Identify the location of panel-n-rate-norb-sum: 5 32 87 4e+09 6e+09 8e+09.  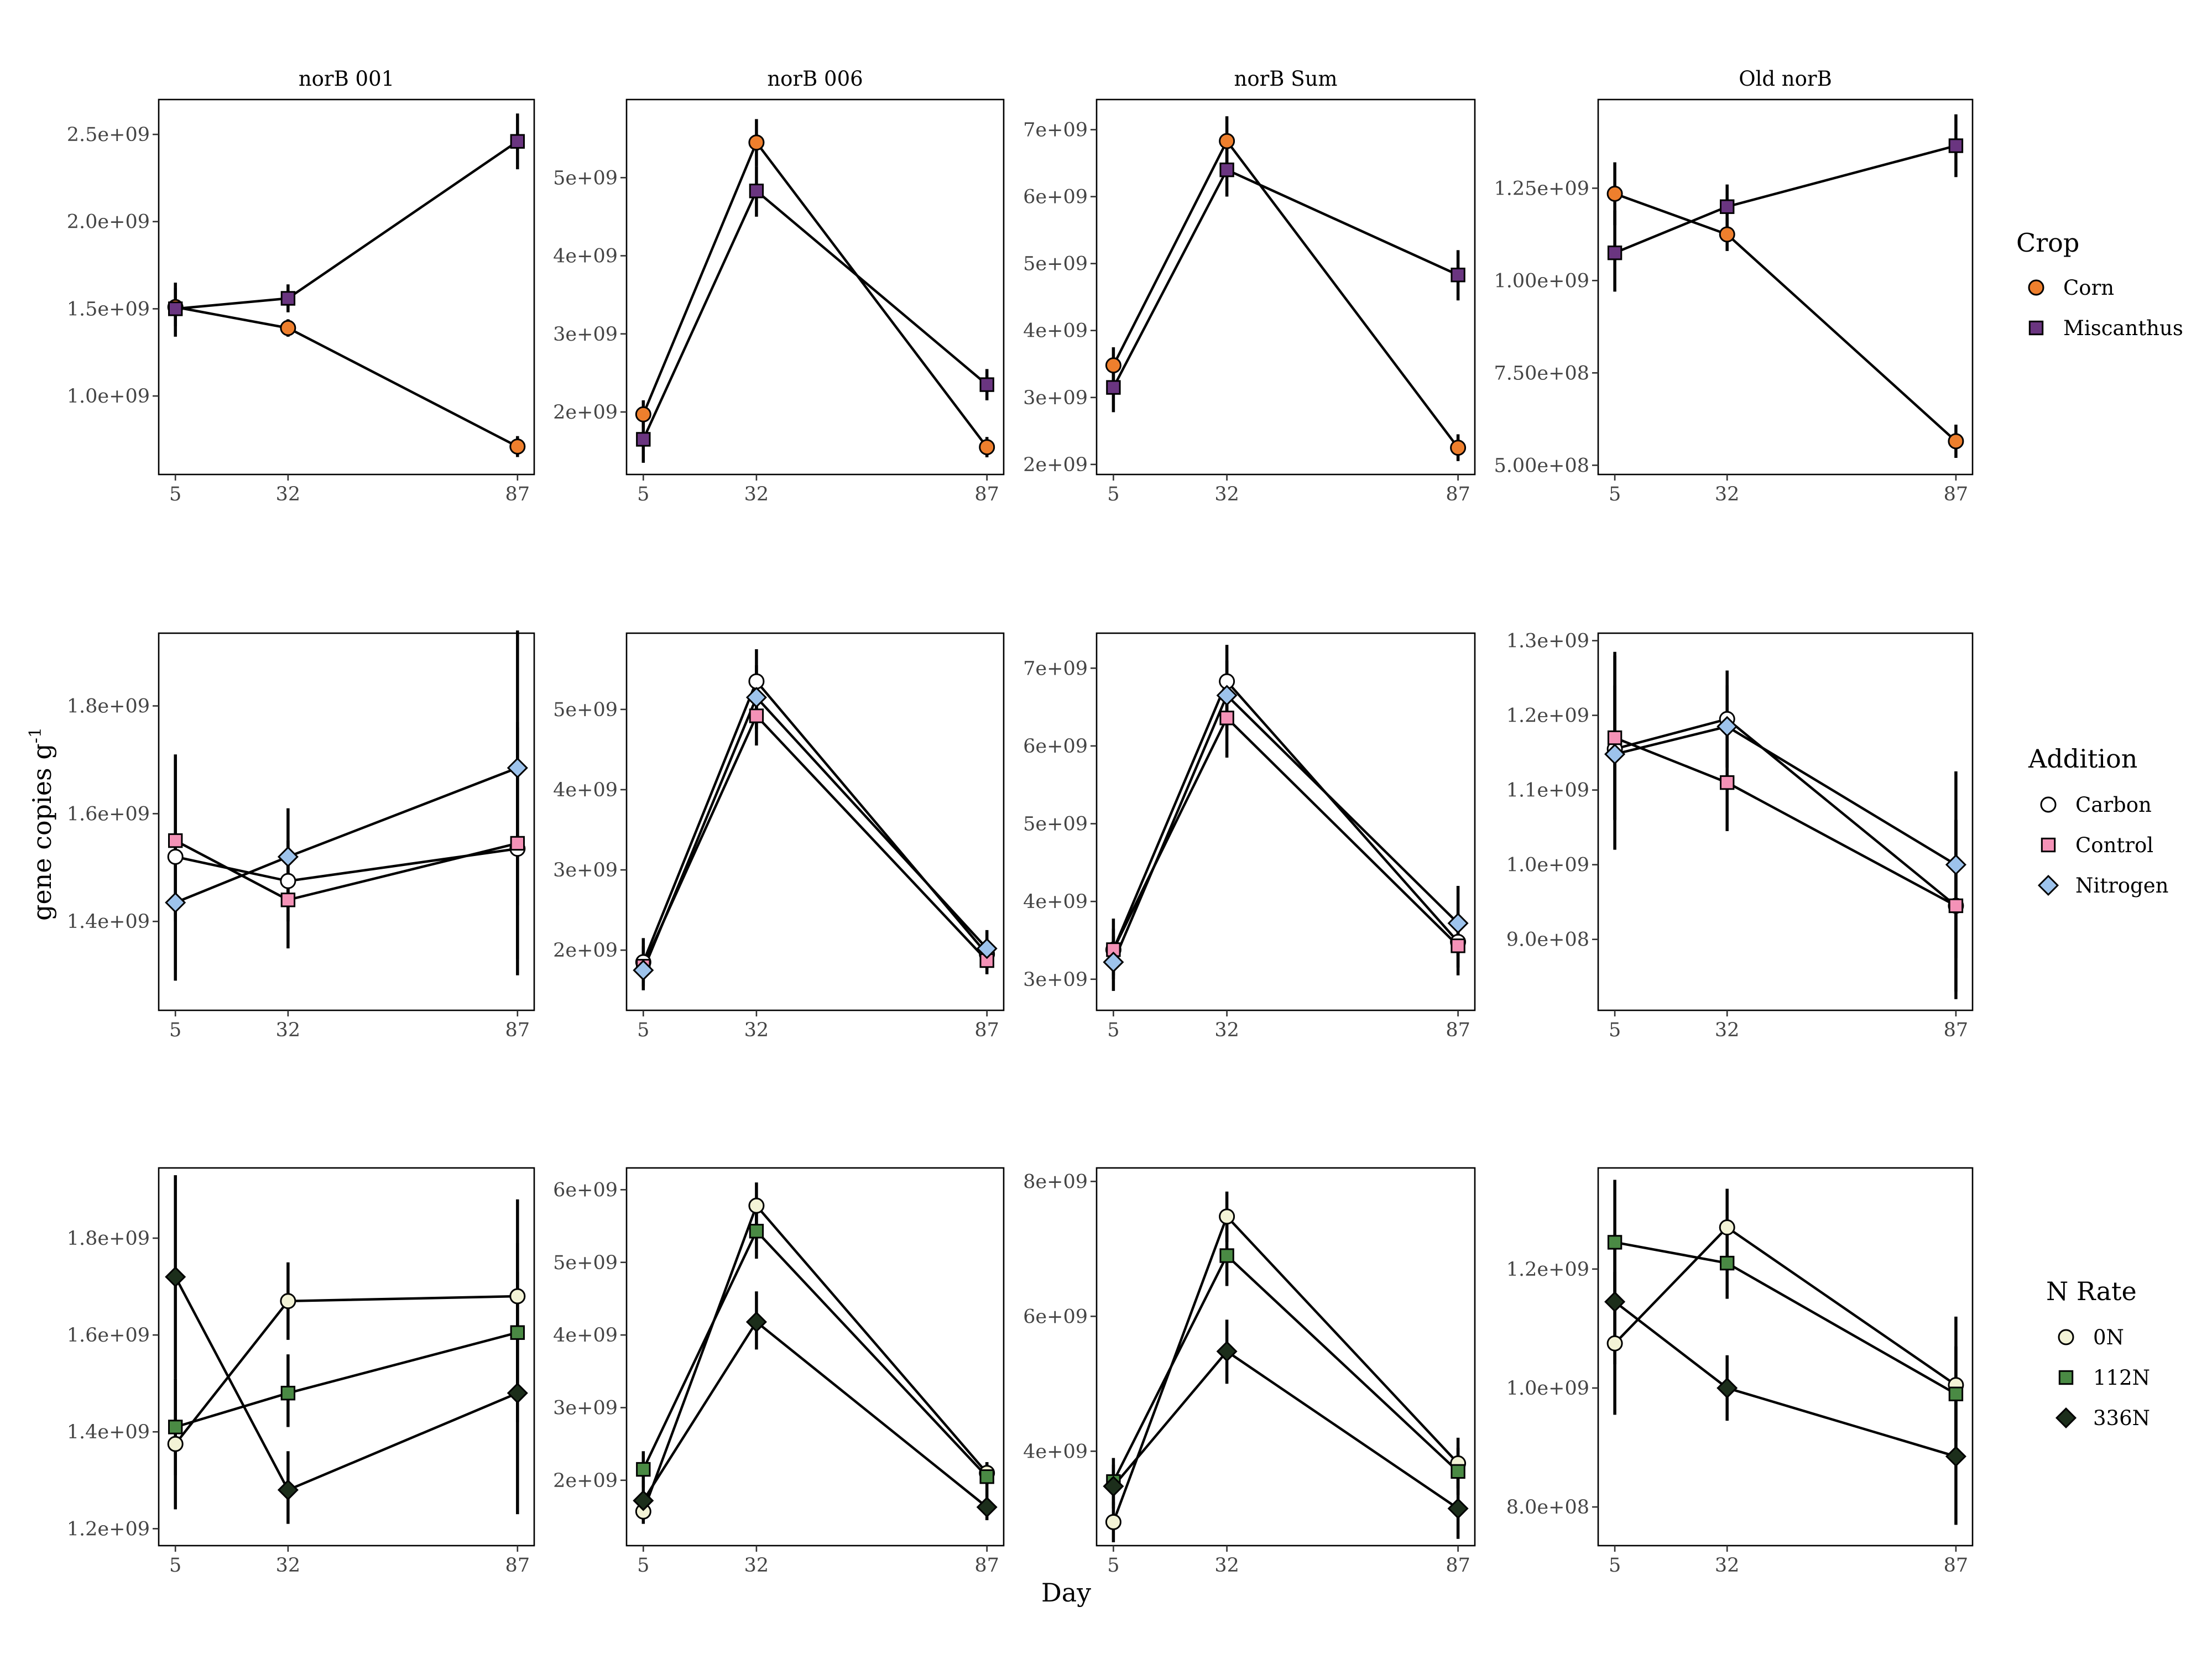
(1249, 1372).